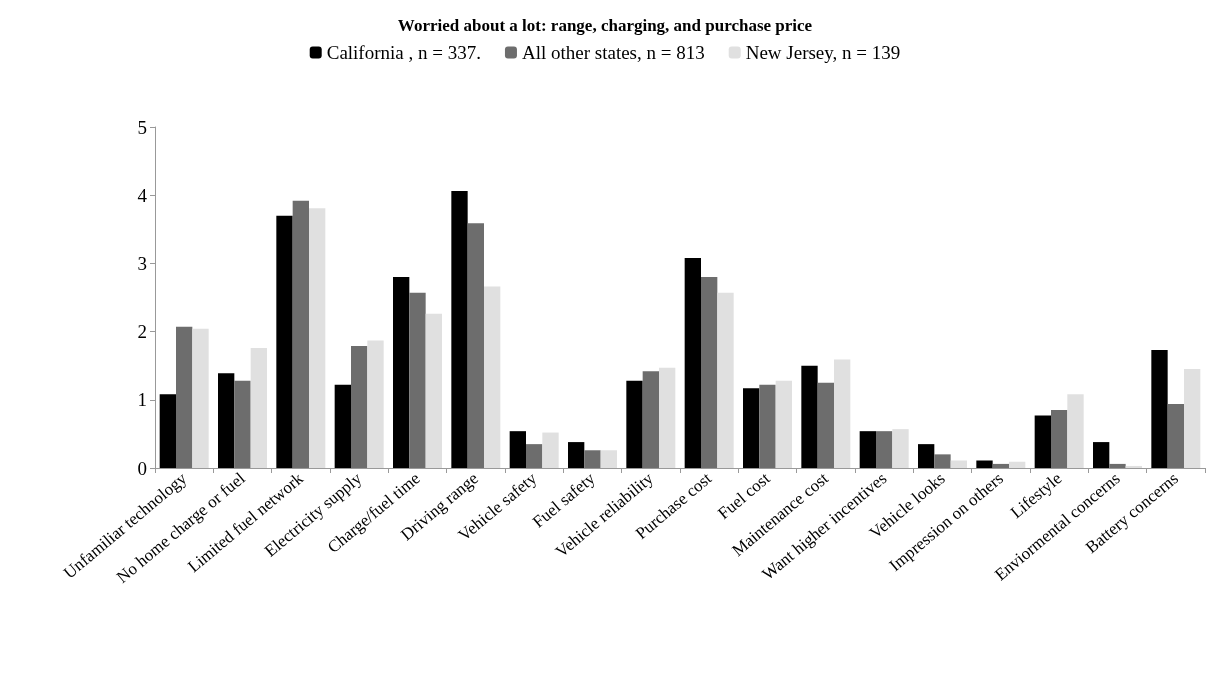 The image size is (1210, 681). I want to click on legend-label: New Jersey, n = 139, so click(823, 52).